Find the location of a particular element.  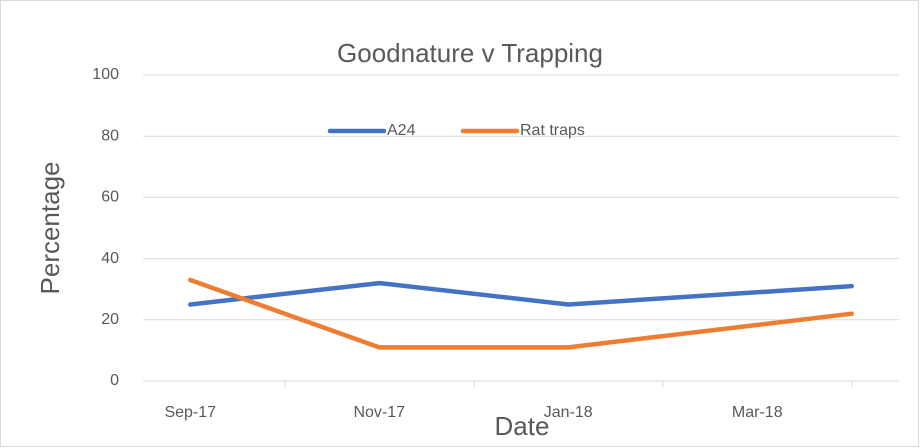

y-tick-label: 80 is located at coordinates (110, 135).